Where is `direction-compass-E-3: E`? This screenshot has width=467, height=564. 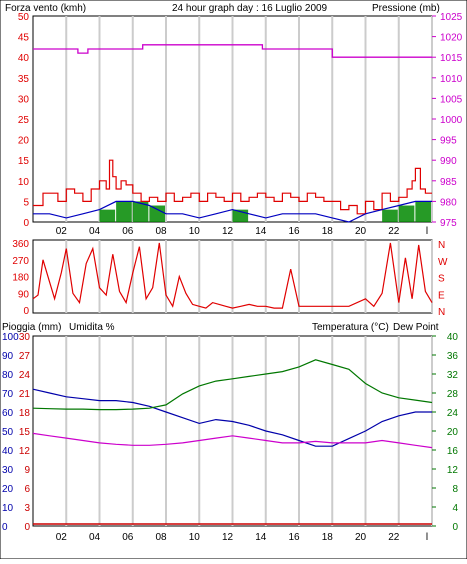
direction-compass-E-3: E is located at coordinates (441, 295).